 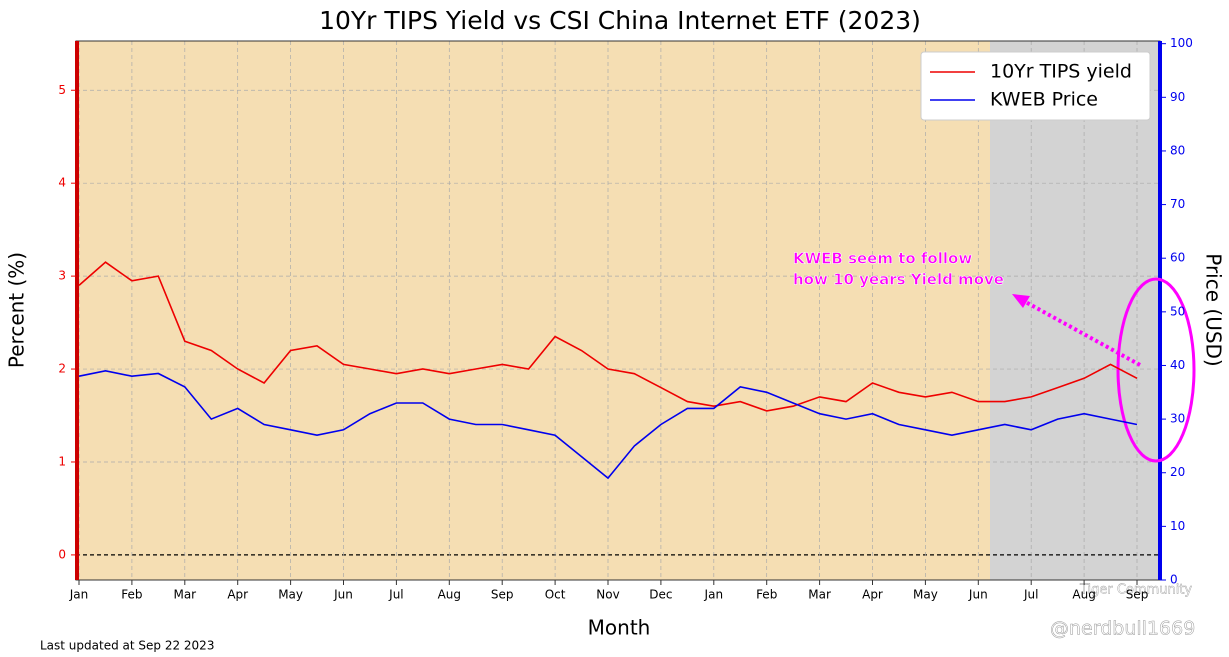 What do you see at coordinates (62, 461) in the screenshot?
I see `y-tick-label: 1` at bounding box center [62, 461].